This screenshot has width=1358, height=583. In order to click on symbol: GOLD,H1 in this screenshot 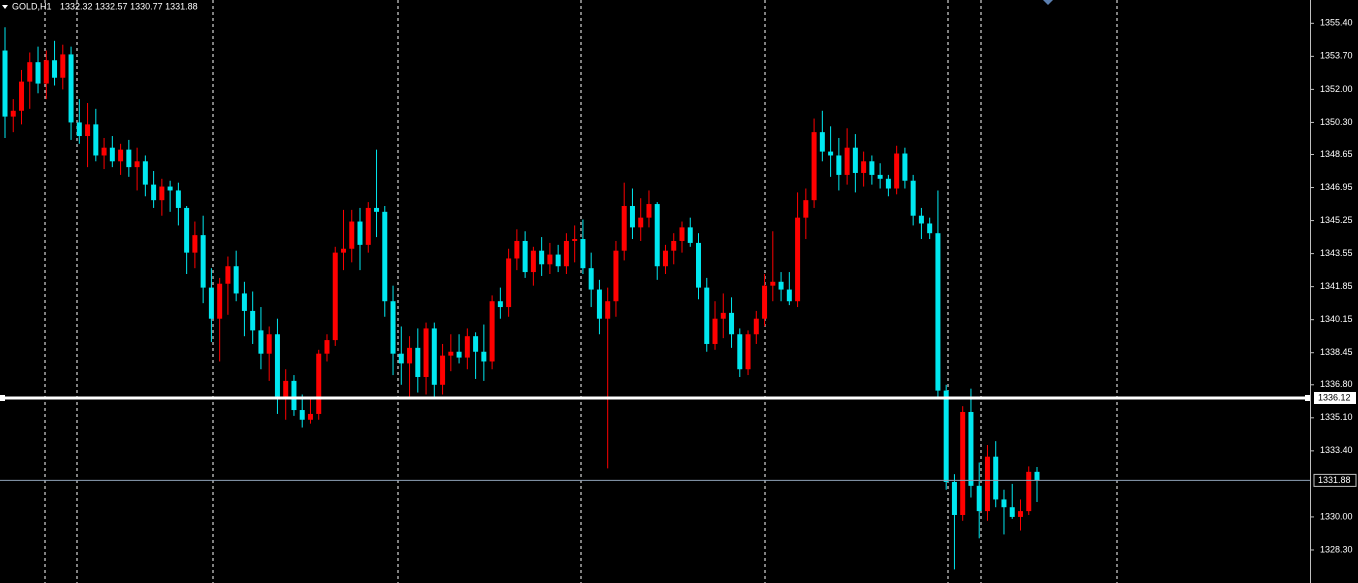, I will do `click(32, 6)`.